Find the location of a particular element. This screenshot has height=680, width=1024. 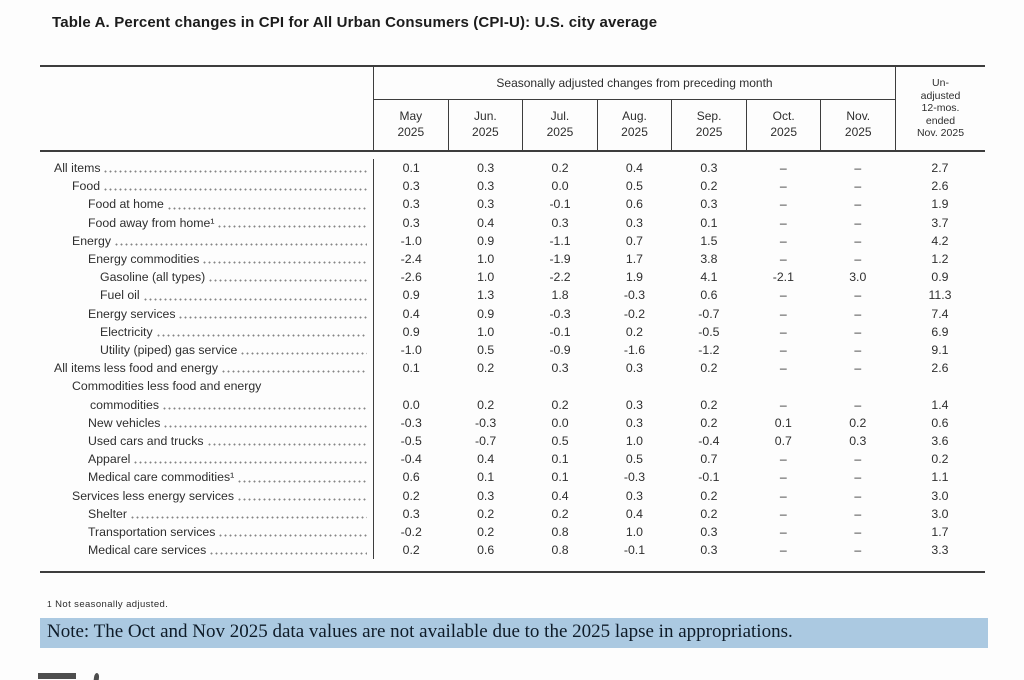

row-label: Shelter is located at coordinates (107, 513).